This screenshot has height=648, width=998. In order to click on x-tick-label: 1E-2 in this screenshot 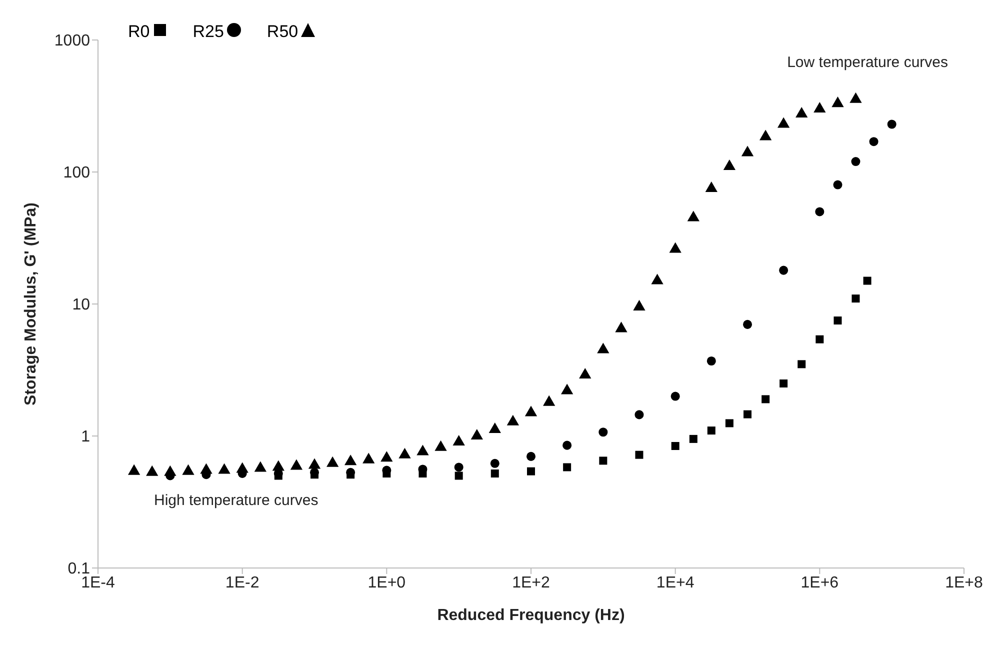, I will do `click(242, 583)`.